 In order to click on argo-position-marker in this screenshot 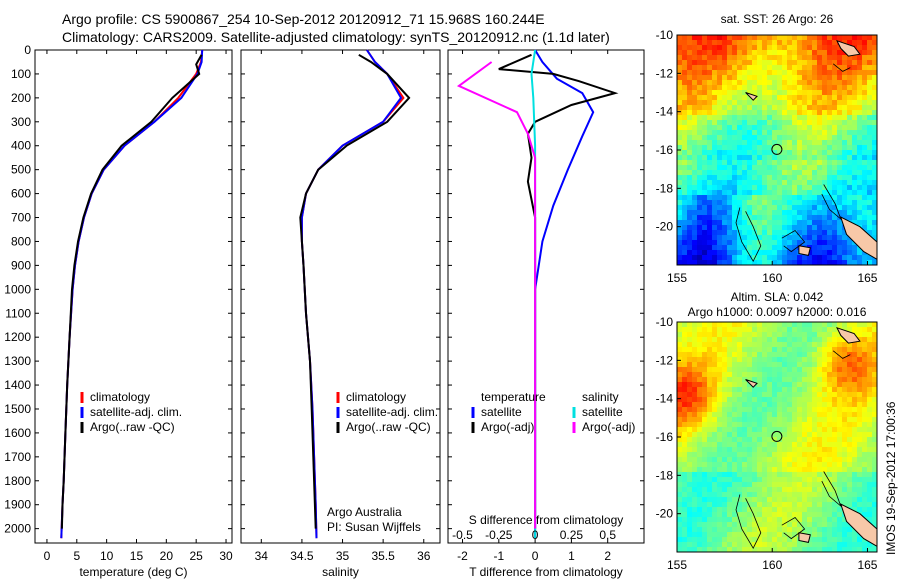, I will do `click(777, 149)`.